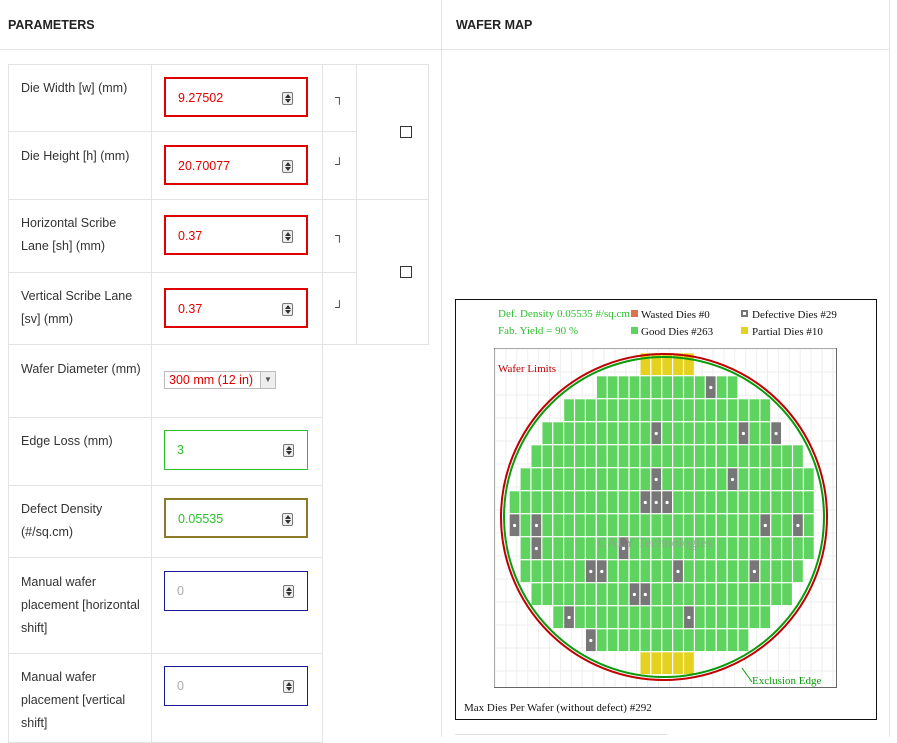  What do you see at coordinates (656, 663) in the screenshot?
I see `partial-die` at bounding box center [656, 663].